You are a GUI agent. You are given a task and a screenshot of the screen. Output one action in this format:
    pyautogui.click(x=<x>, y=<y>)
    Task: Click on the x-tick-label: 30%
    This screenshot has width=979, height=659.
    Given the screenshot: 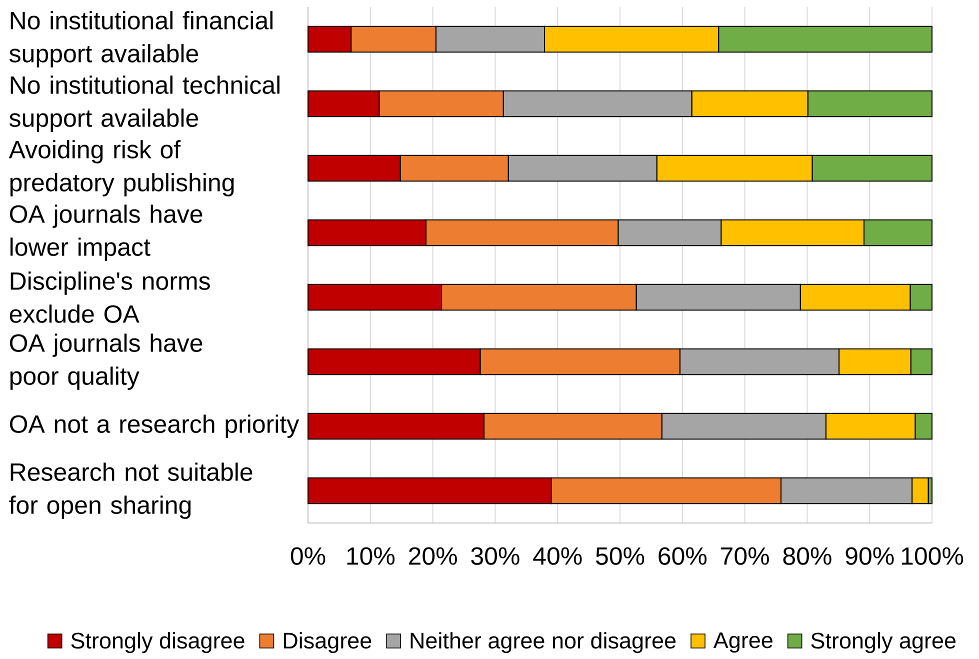 What is the action you would take?
    pyautogui.click(x=495, y=556)
    